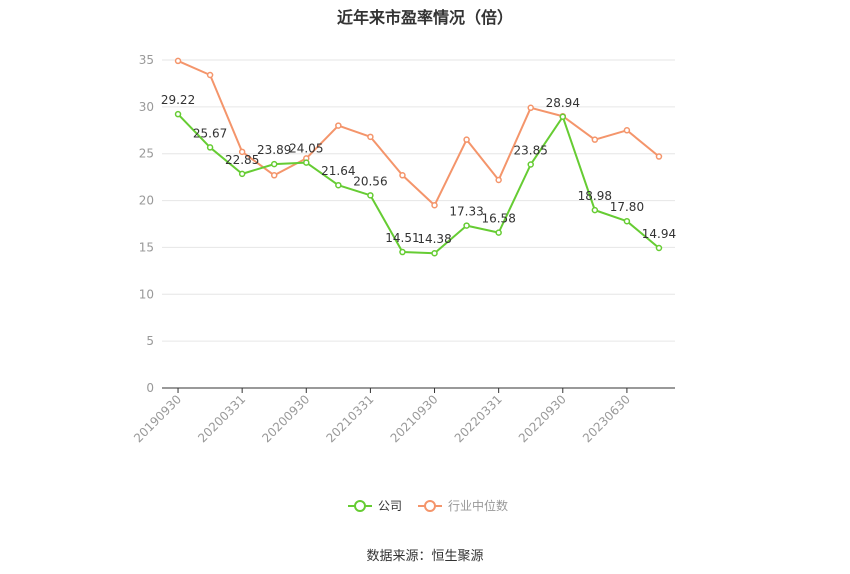 The height and width of the screenshot is (574, 850). I want to click on data-label: 29.22, so click(178, 100).